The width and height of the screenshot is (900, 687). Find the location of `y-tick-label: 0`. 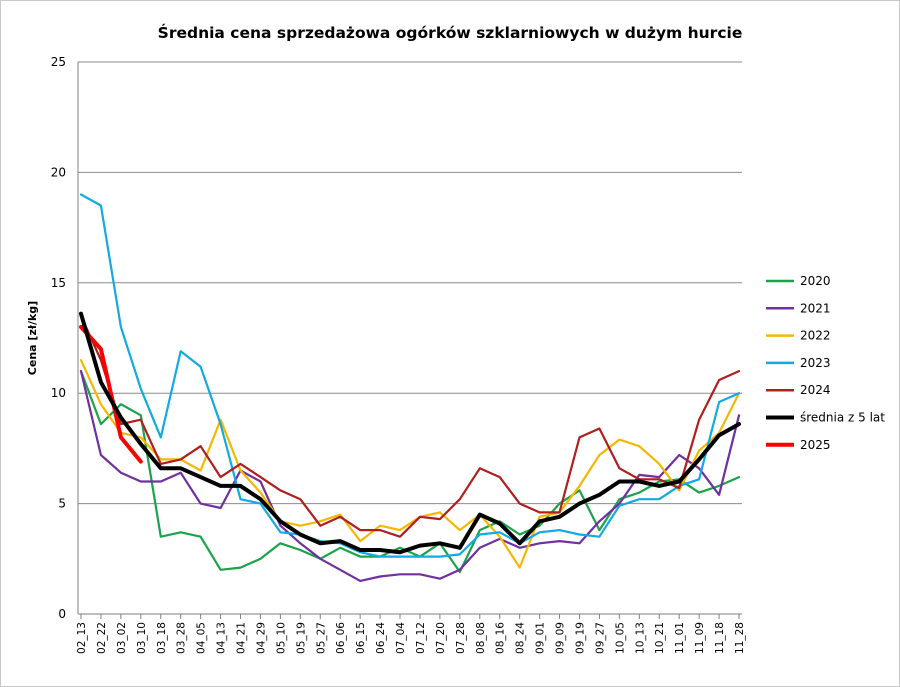

y-tick-label: 0 is located at coordinates (62, 614).